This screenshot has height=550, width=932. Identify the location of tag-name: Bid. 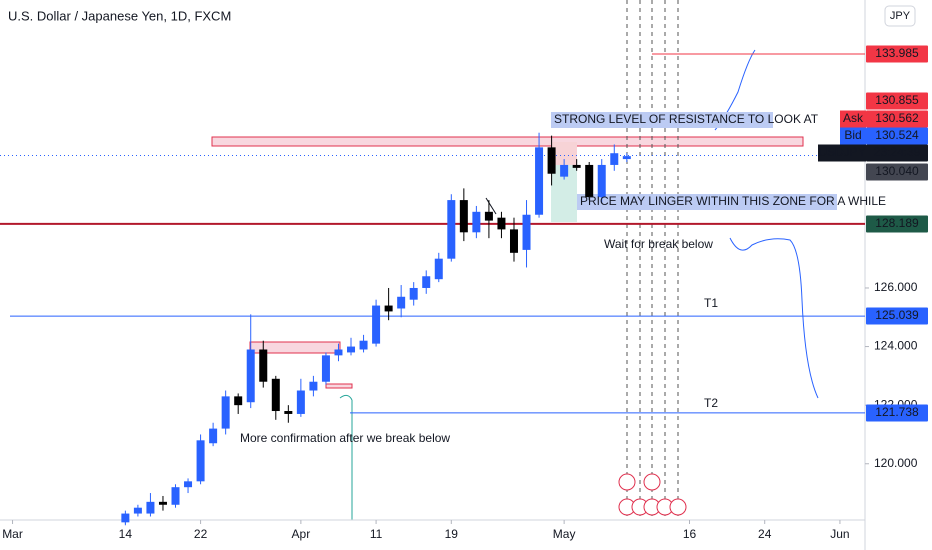
(852, 135).